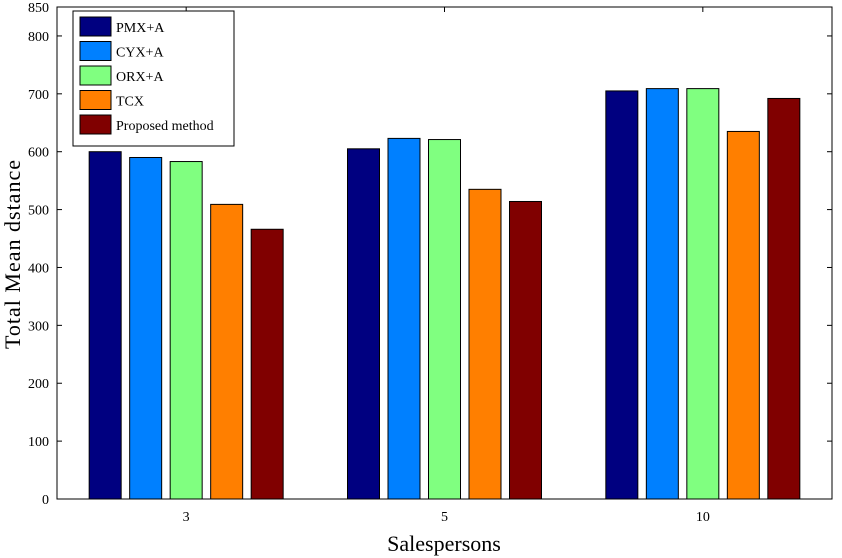  Describe the element at coordinates (444, 543) in the screenshot. I see `x-axis-title: Salespersons` at that location.